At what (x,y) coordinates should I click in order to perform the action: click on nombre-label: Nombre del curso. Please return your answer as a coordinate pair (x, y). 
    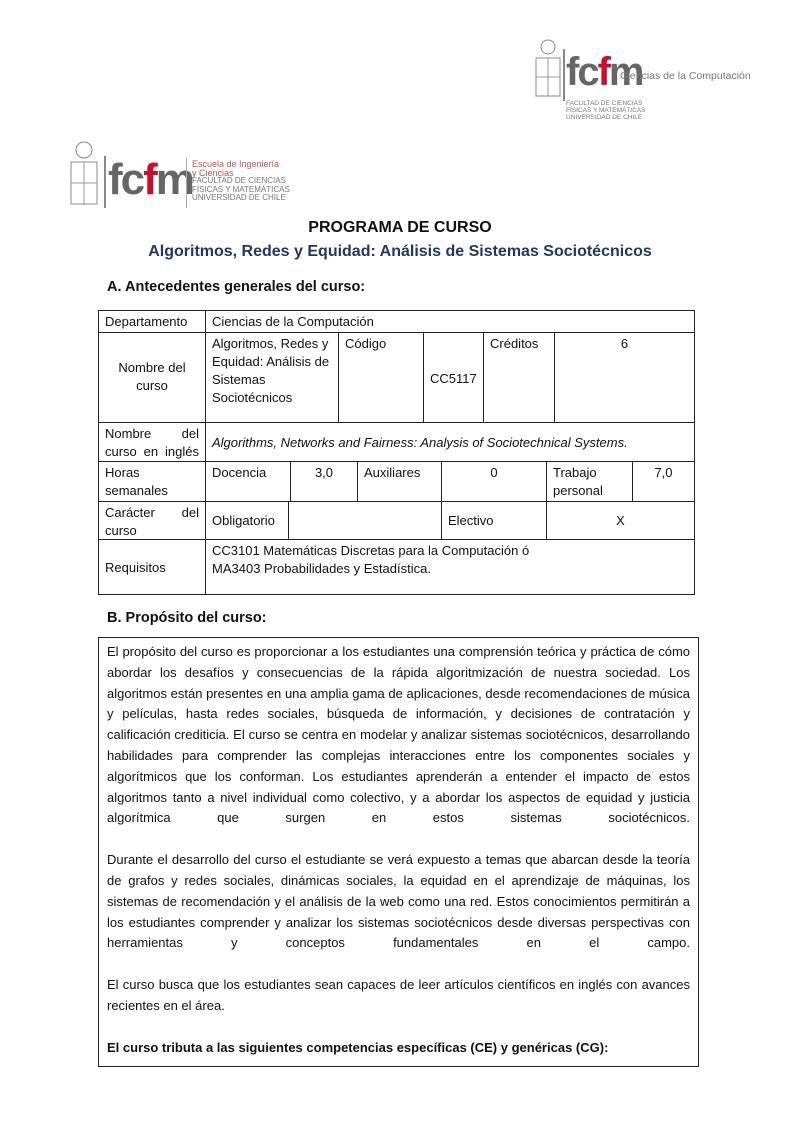
    Looking at the image, I should click on (152, 377).